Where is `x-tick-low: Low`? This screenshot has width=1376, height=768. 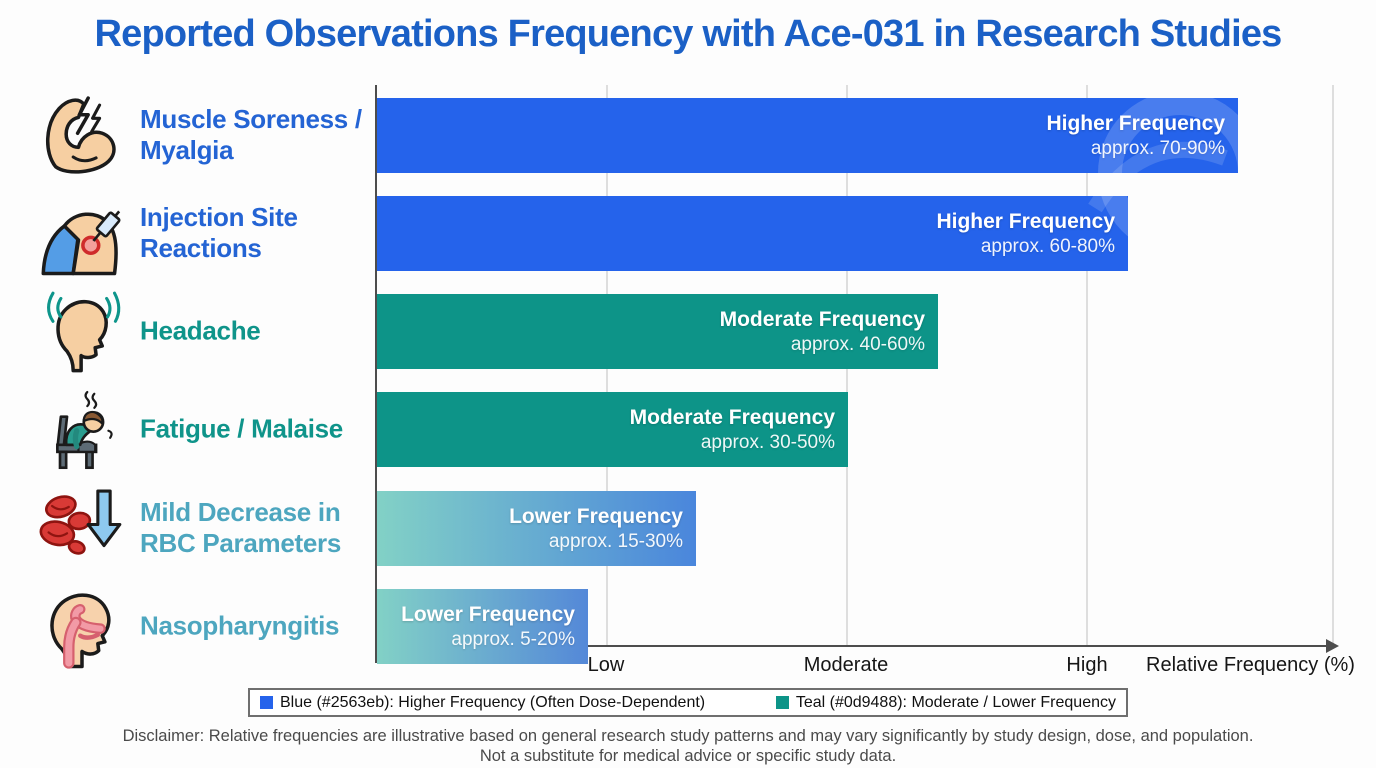
x-tick-low: Low is located at coordinates (606, 665).